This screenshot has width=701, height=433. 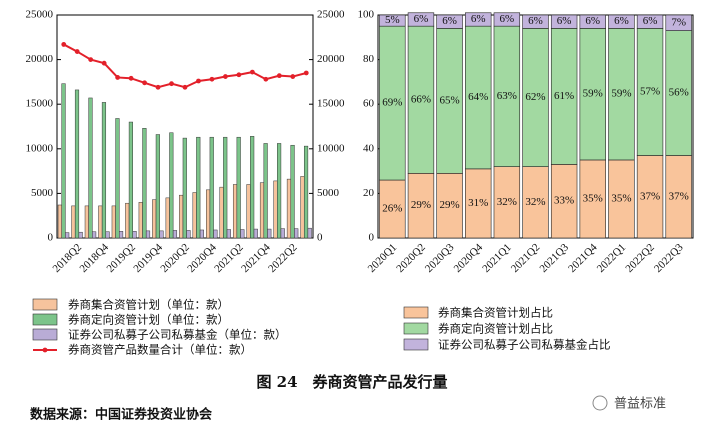 I want to click on value-label: 57%, so click(x=650, y=91).